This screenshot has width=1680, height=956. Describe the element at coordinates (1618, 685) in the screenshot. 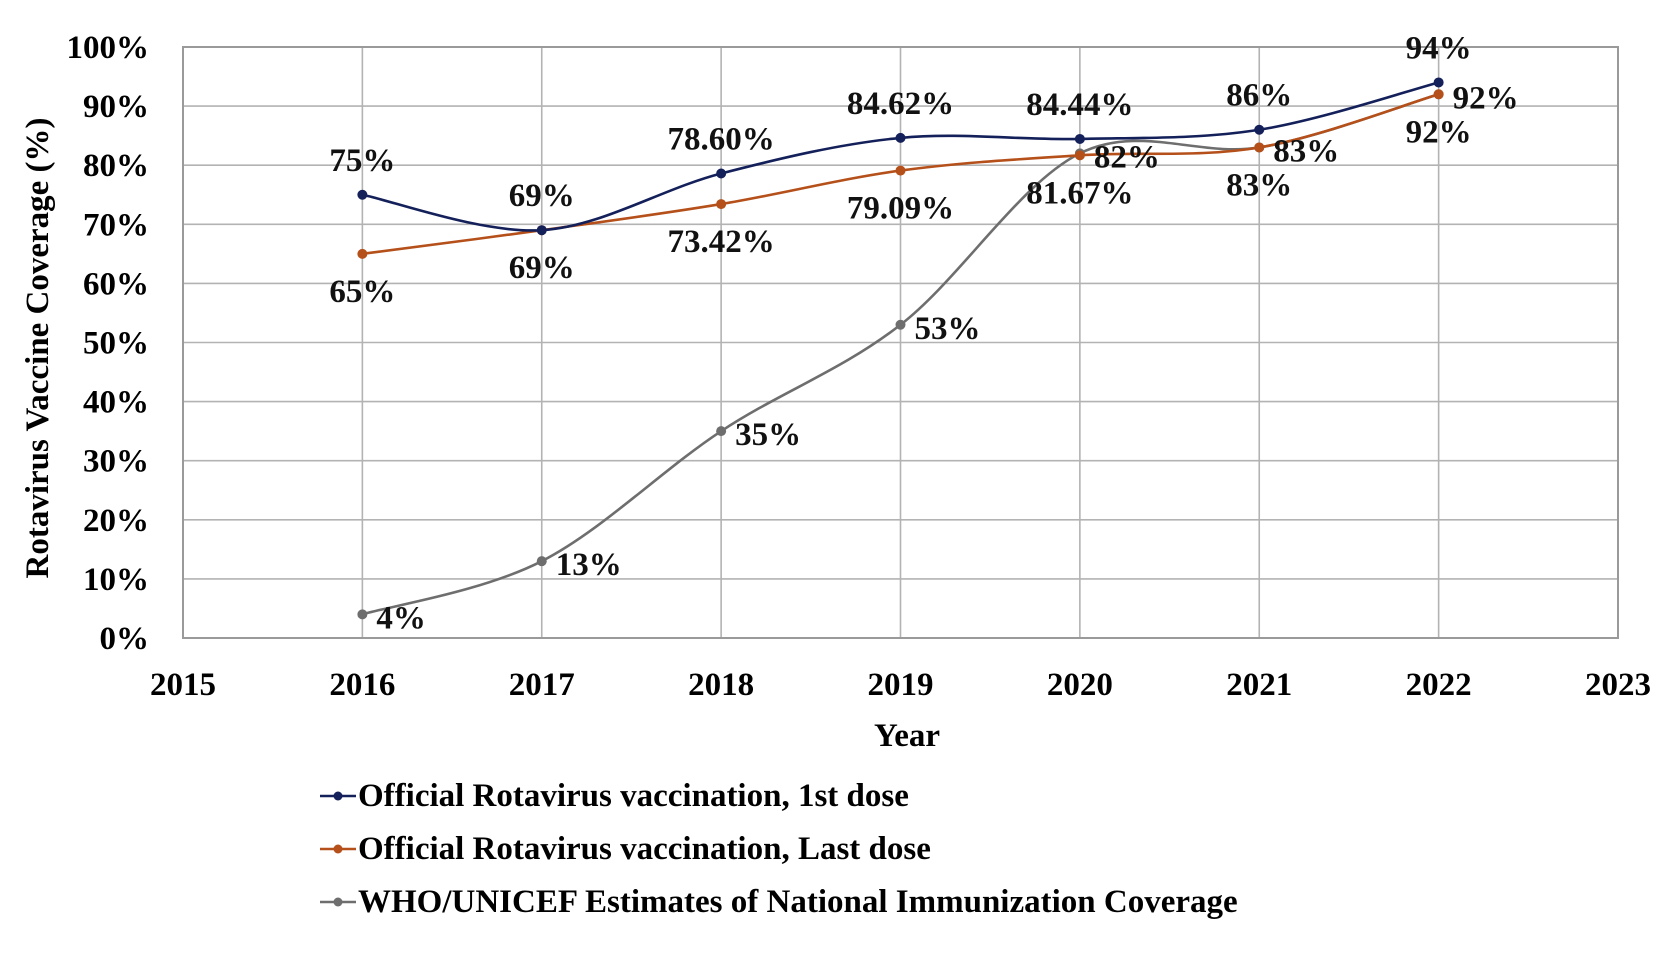

I see `x-tick-label: 2023` at that location.